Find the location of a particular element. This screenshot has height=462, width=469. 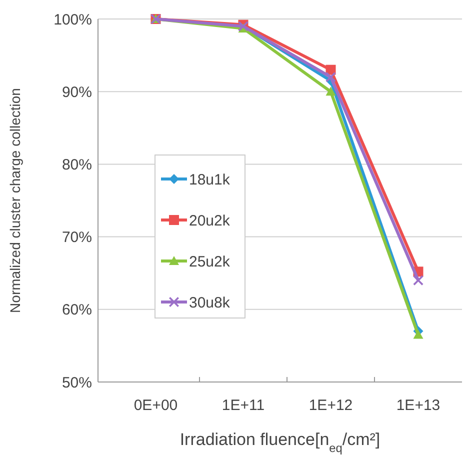

x-tick-label: 1E+12 is located at coordinates (330, 405).